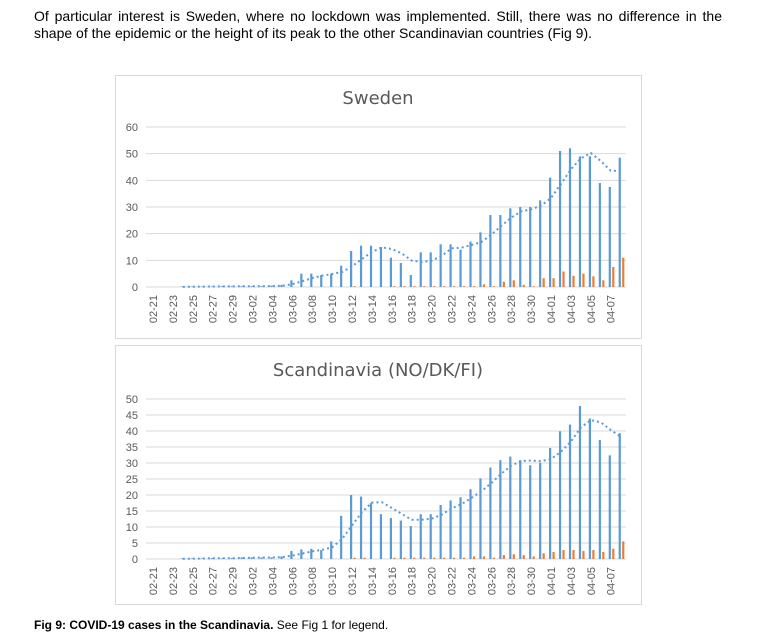 The image size is (772, 637). Describe the element at coordinates (132, 432) in the screenshot. I see `y-tick-label: 40` at that location.